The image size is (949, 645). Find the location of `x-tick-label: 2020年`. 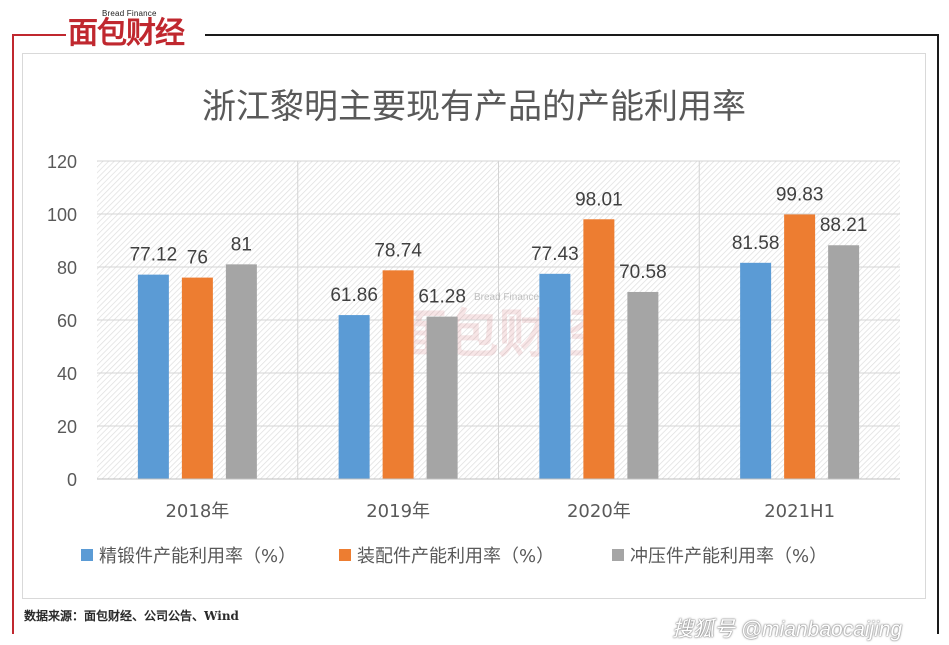

x-tick-label: 2020年 is located at coordinates (599, 511).